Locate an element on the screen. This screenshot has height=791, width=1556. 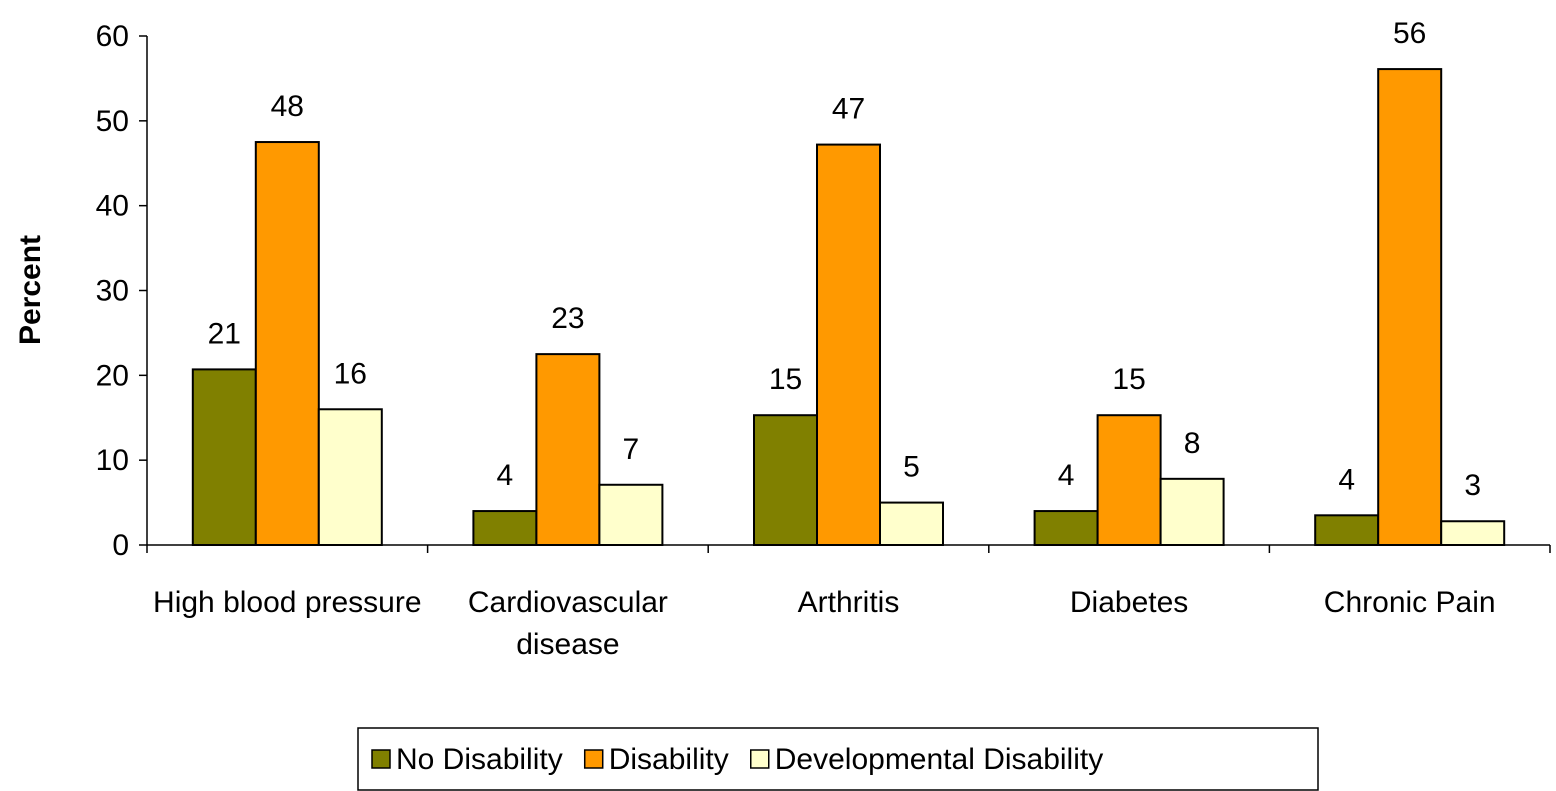
y-tick-label: 50 is located at coordinates (112, 121).